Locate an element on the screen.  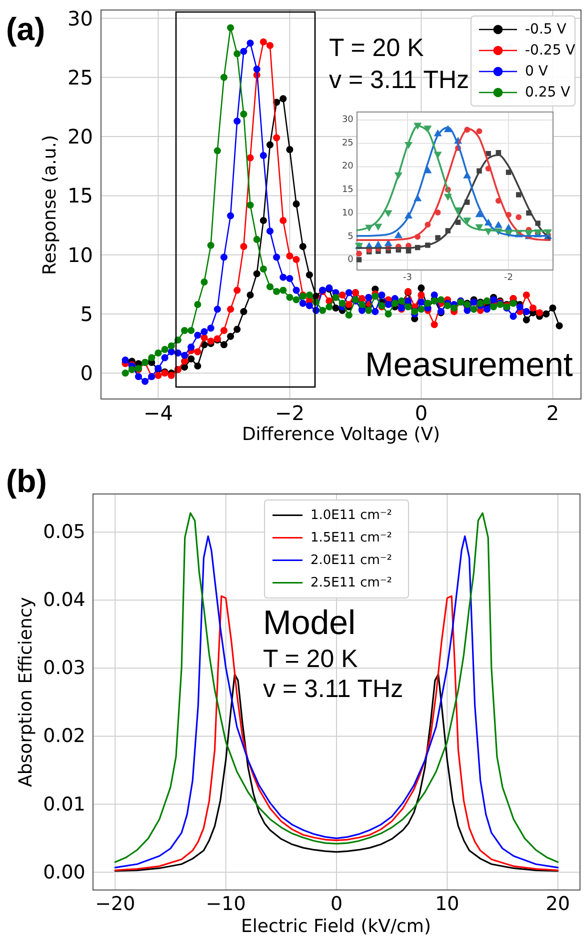
legend-label: -0.25 V is located at coordinates (550, 50).